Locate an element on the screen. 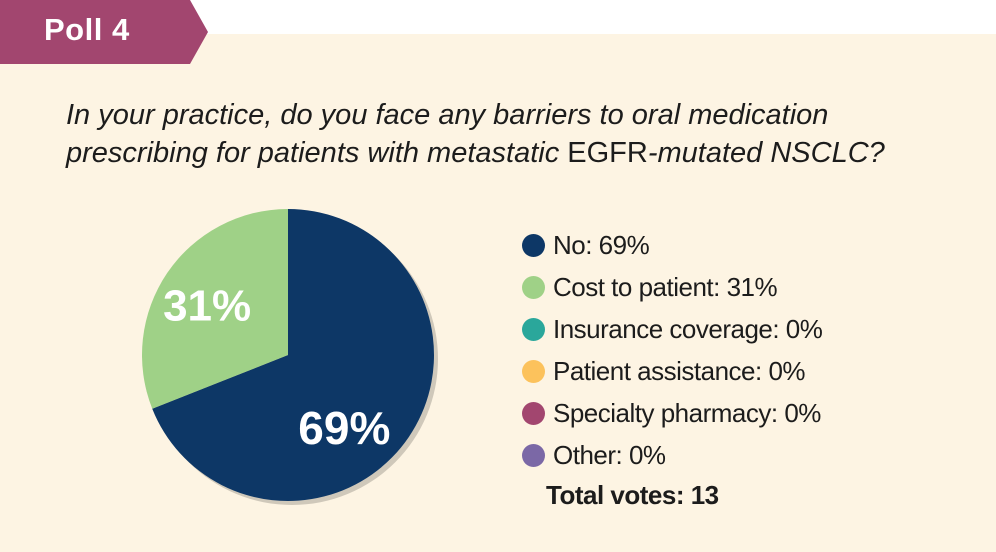  pie-slice-cost-to-patient is located at coordinates (214, 309).